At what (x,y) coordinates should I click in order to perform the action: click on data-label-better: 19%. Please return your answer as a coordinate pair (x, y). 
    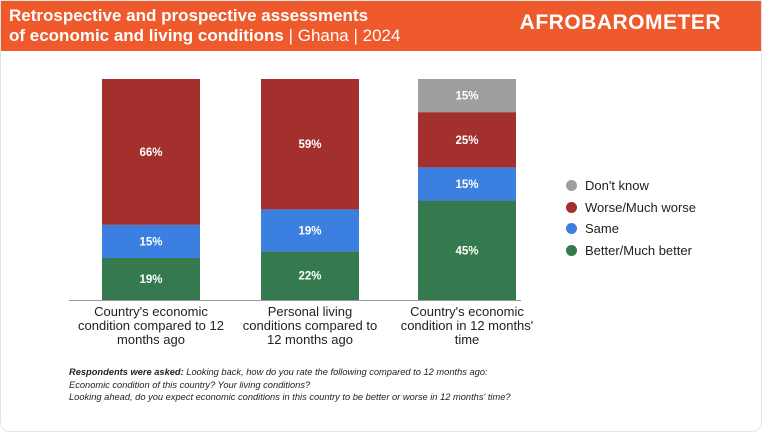
    Looking at the image, I should click on (150, 280).